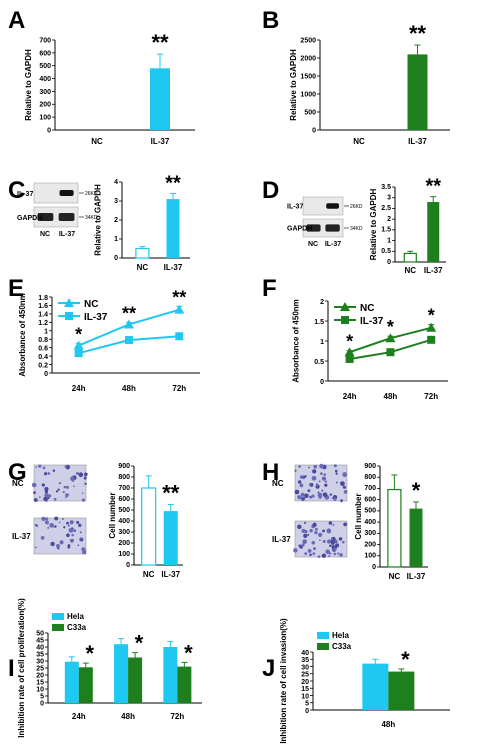 The width and height of the screenshot is (503, 748). Describe the element at coordinates (79, 716) in the screenshot. I see `x-category-label: 24h` at that location.